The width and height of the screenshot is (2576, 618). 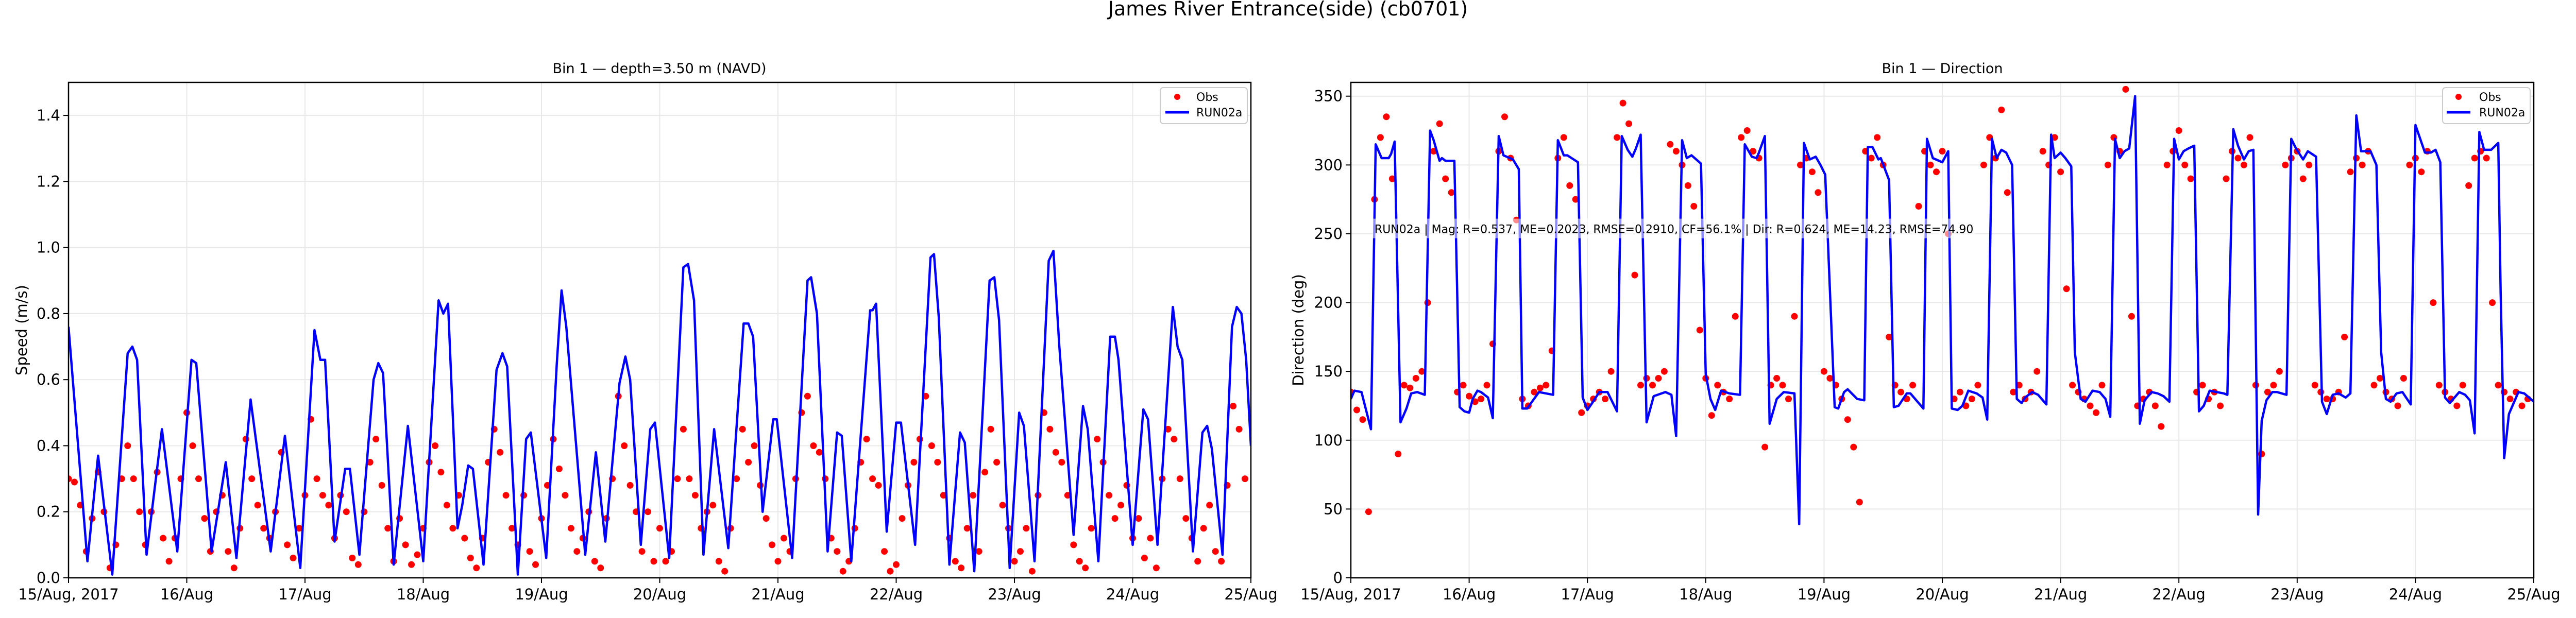 What do you see at coordinates (1328, 372) in the screenshot?
I see `y-tick-label: 150` at bounding box center [1328, 372].